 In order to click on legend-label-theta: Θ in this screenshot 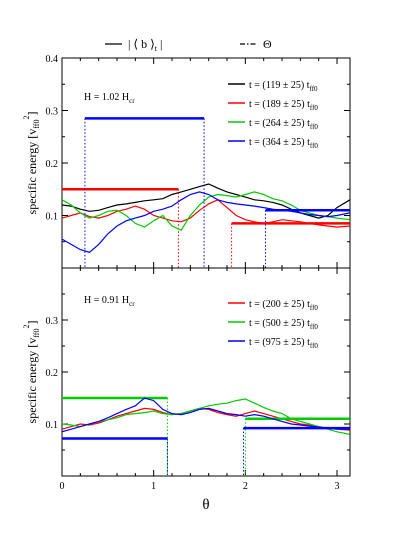, I will do `click(267, 44)`.